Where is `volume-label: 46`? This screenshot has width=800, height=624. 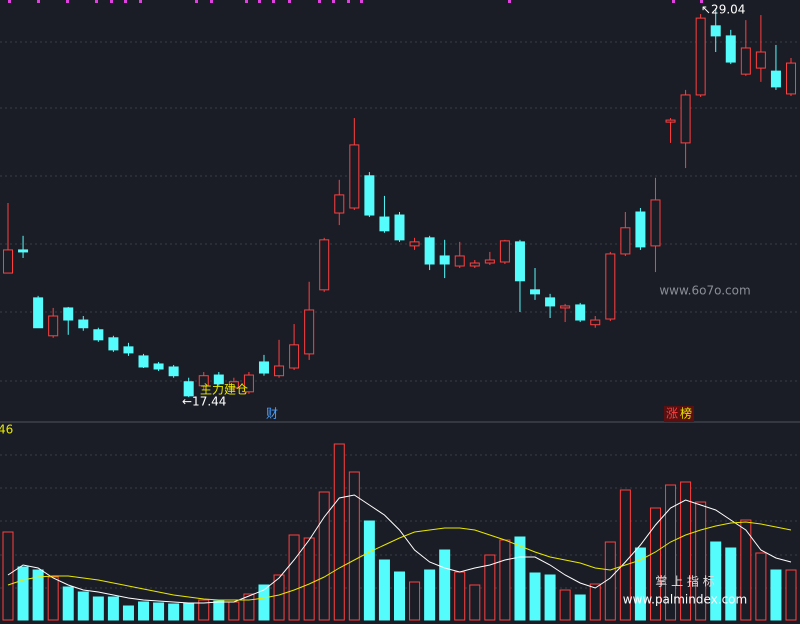 volume-label: 46 is located at coordinates (6, 430).